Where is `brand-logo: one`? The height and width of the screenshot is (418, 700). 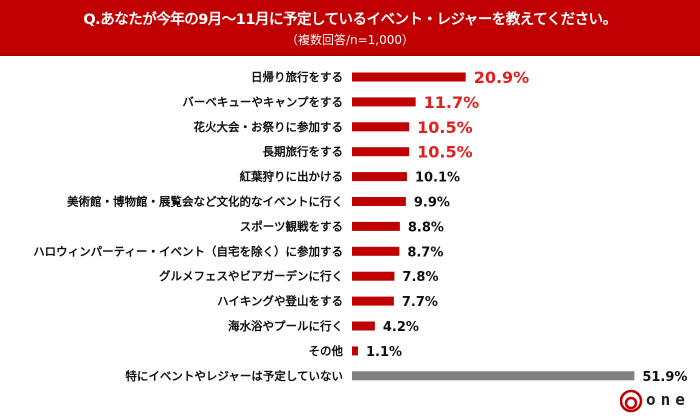 brand-logo: one is located at coordinates (659, 401).